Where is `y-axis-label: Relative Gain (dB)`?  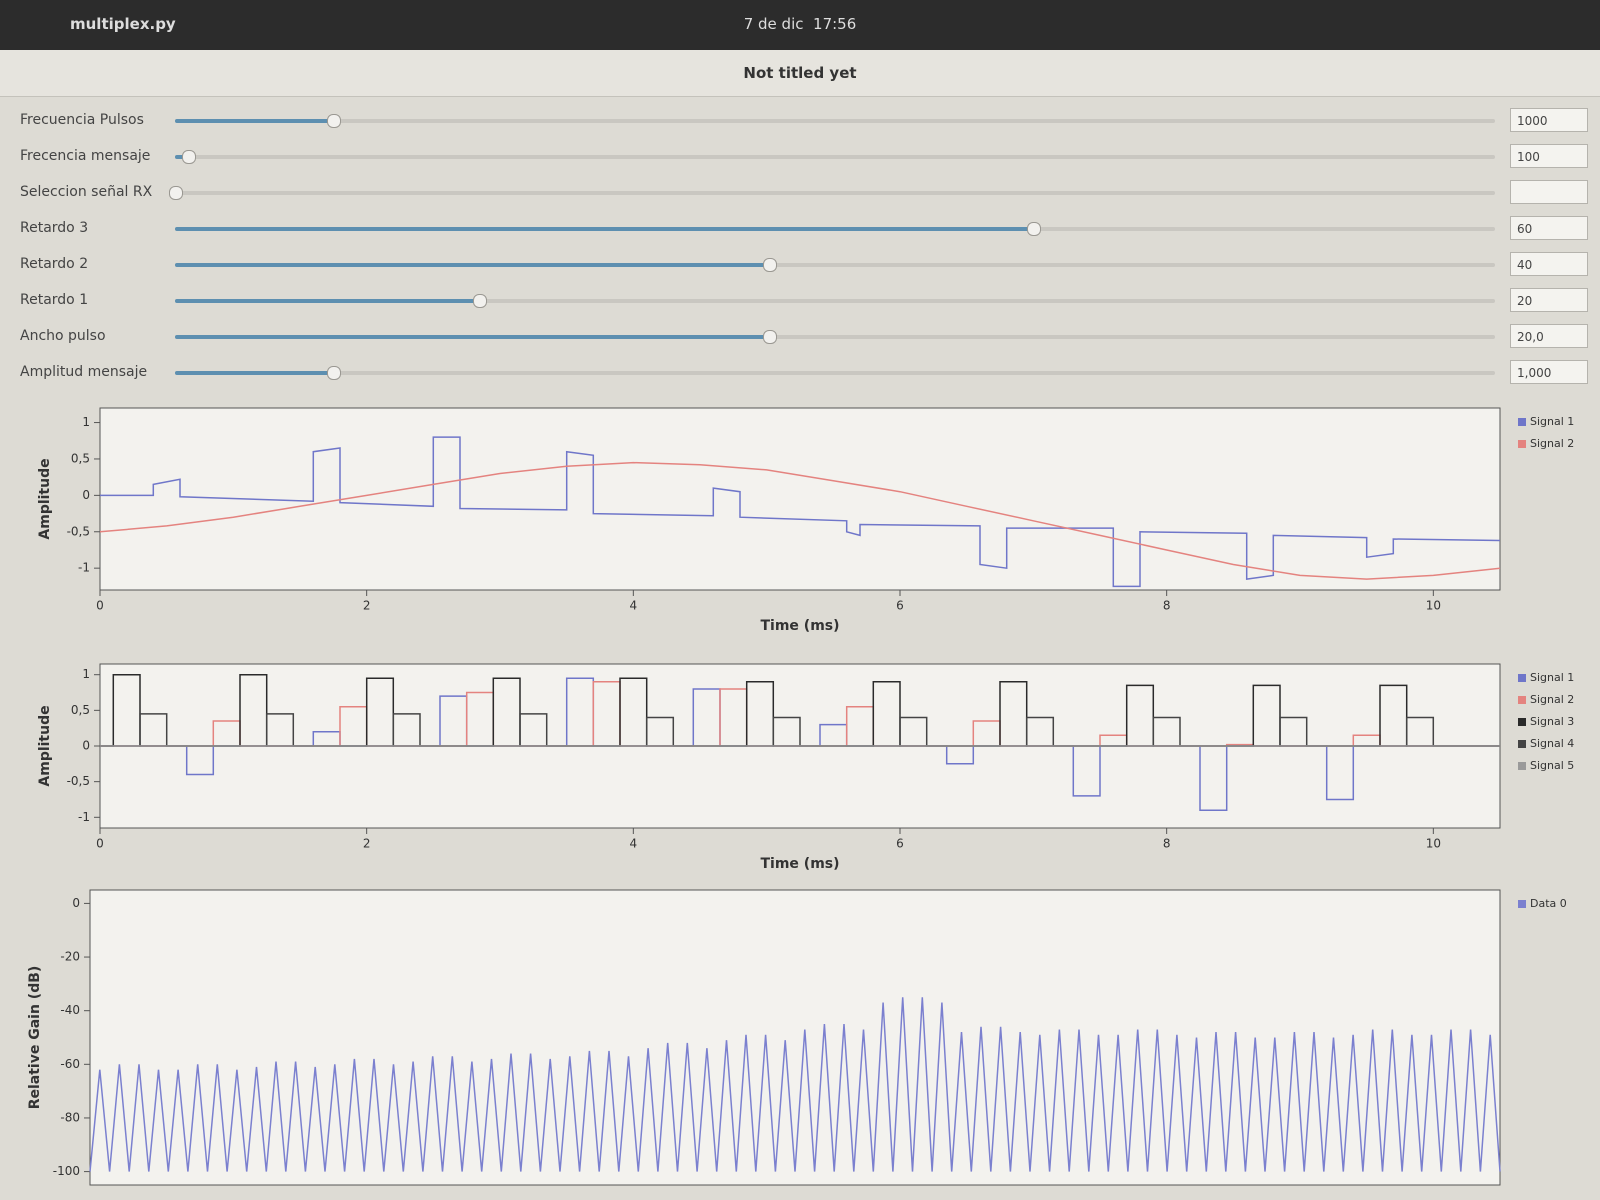
y-axis-label: Relative Gain (dB) is located at coordinates (35, 1038).